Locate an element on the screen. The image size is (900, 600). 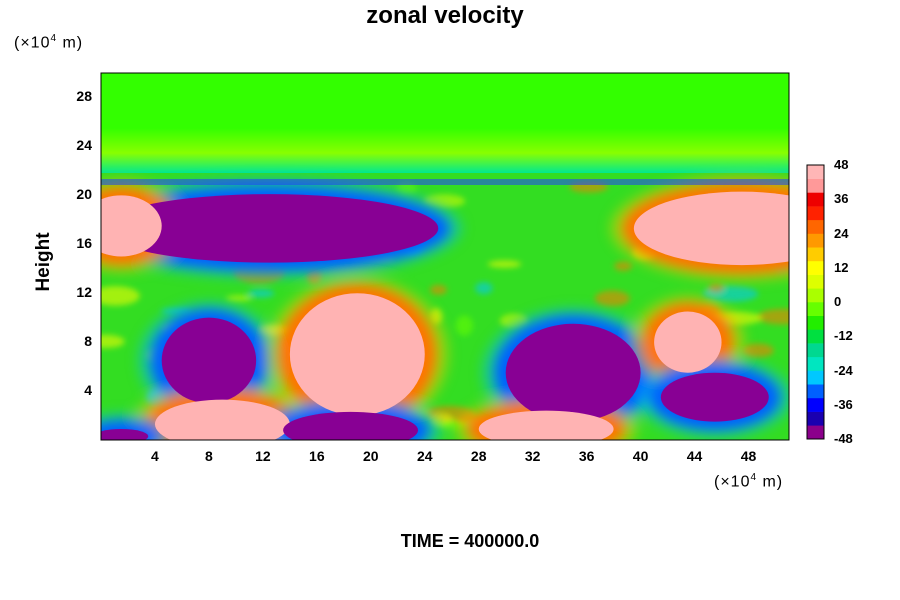
y-tick-label: 24 is located at coordinates (84, 145).